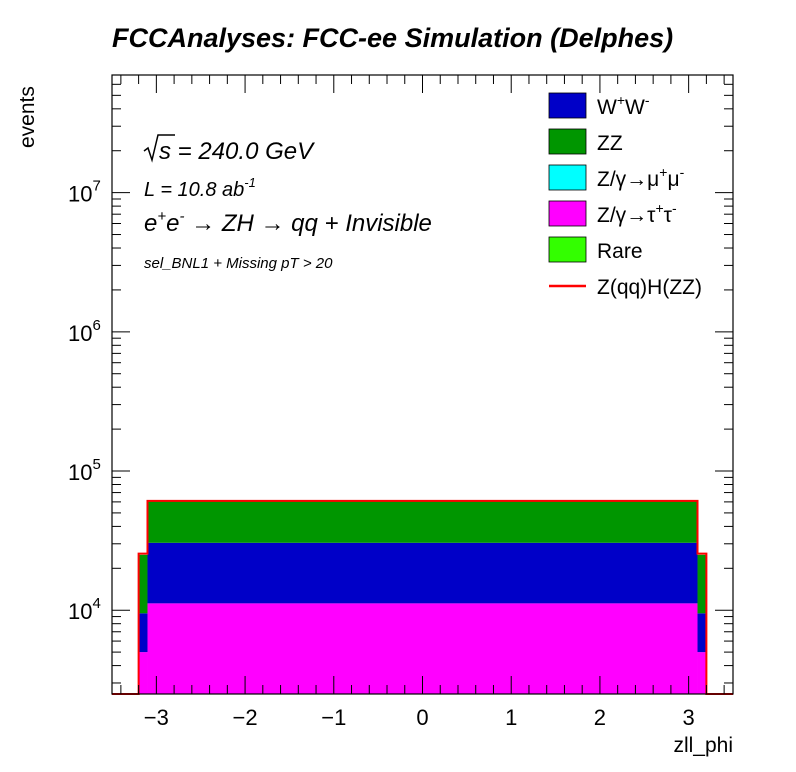  Describe the element at coordinates (689, 717) in the screenshot. I see `x-tick-label: 3` at that location.